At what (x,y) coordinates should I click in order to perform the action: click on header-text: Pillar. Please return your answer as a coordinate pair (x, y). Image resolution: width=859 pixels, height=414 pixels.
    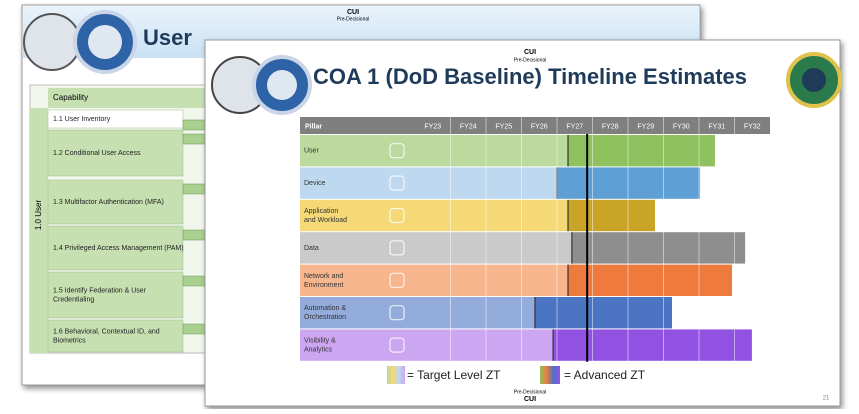
    Looking at the image, I should click on (313, 126).